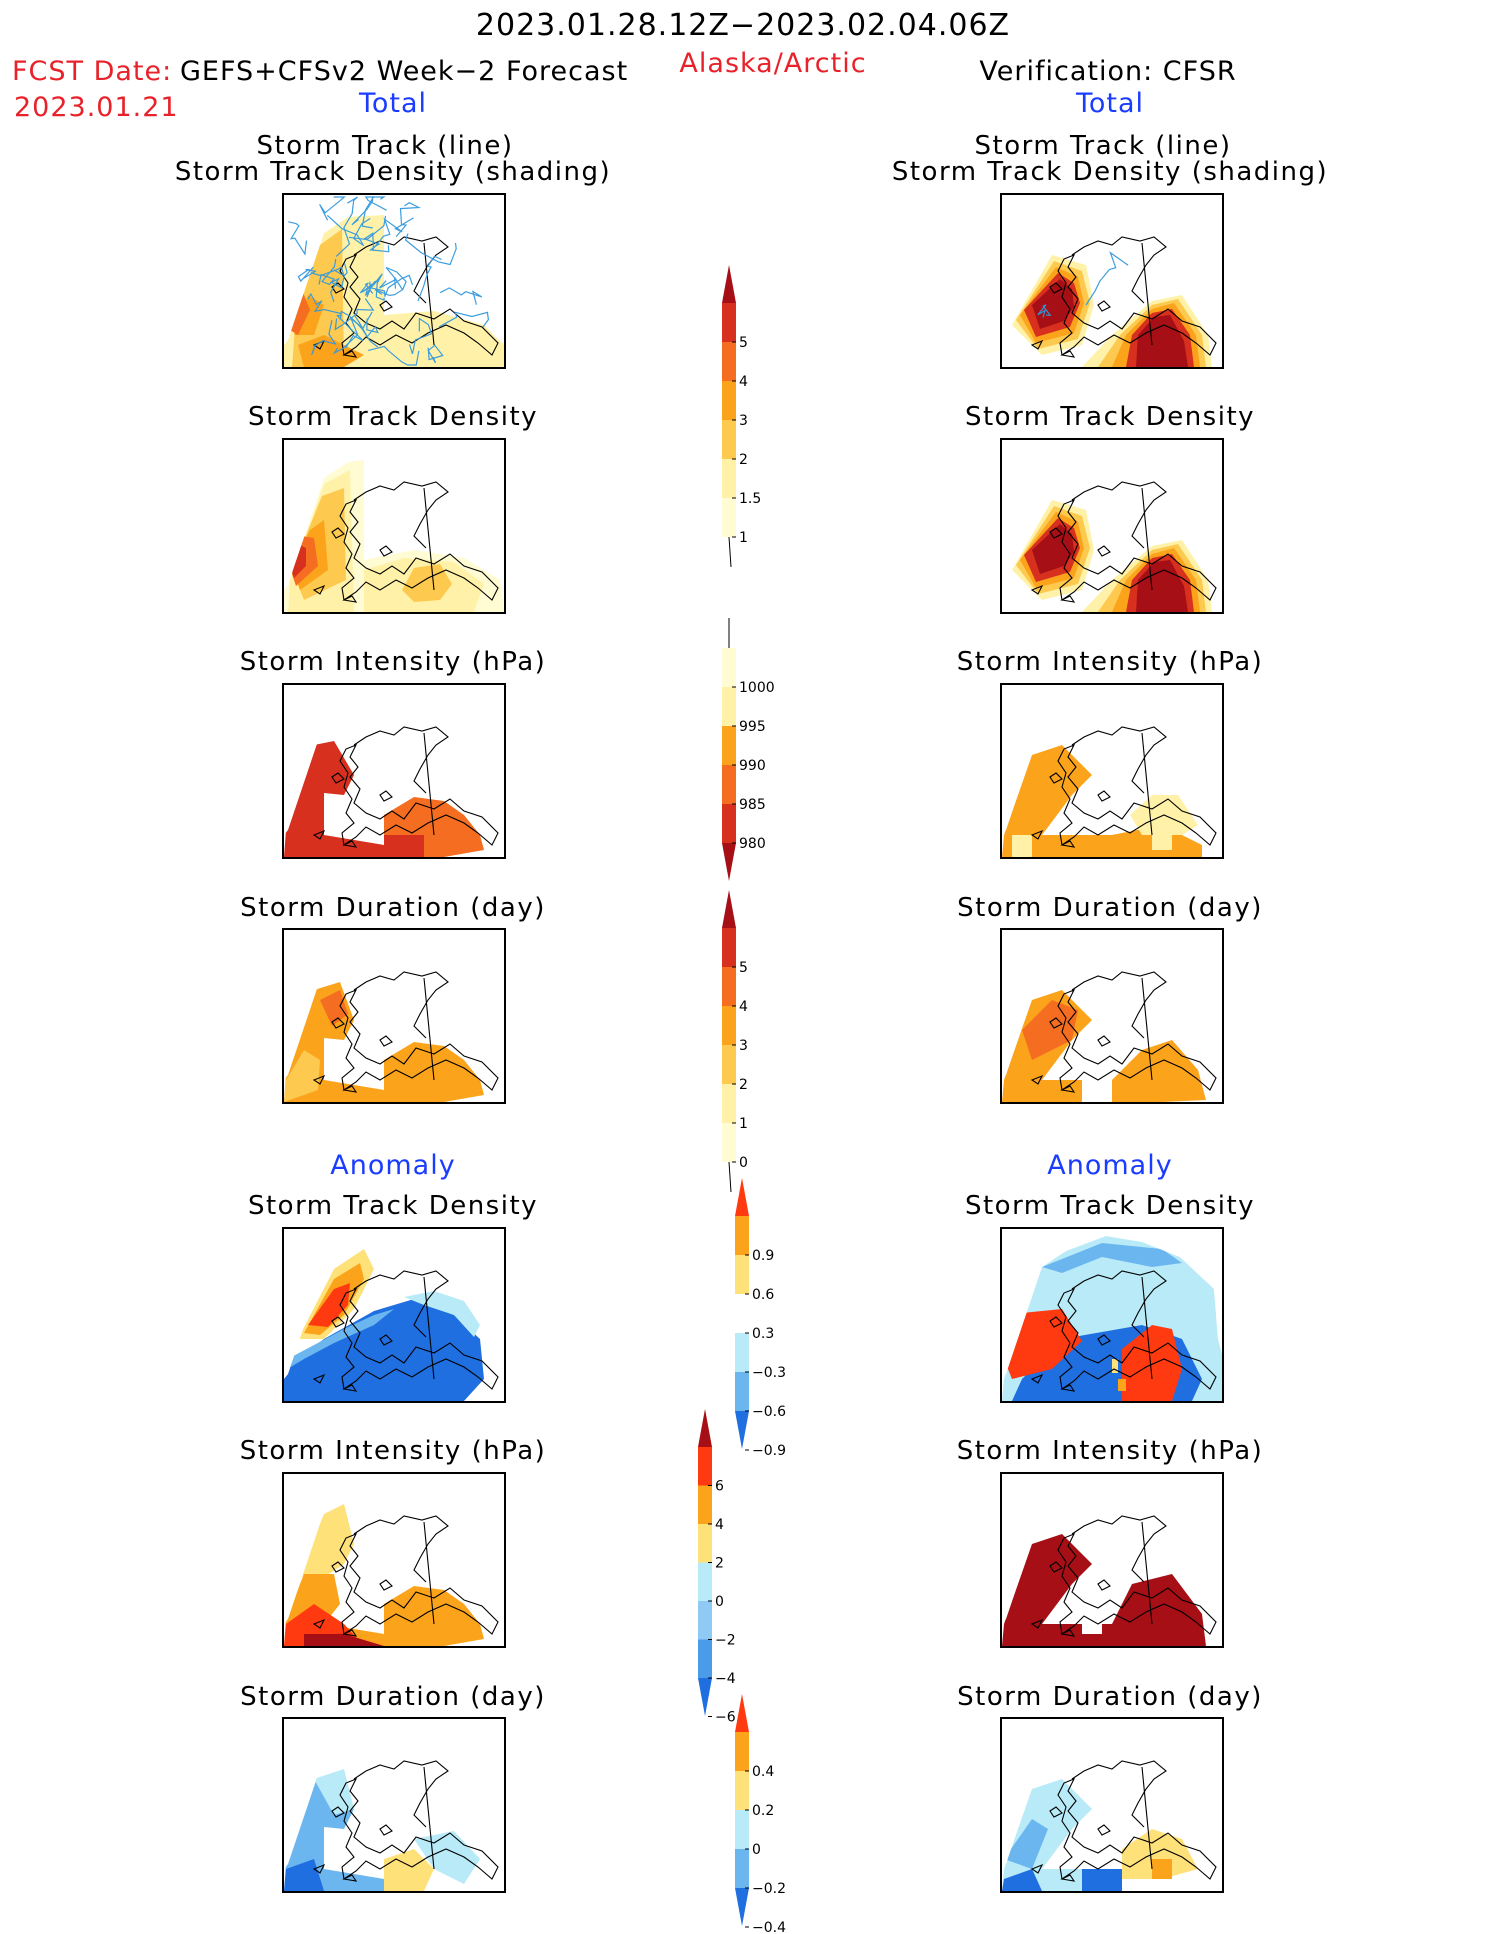 Image resolution: width=1487 pixels, height=1934 pixels. I want to click on colorbar-tick-label: 0.9, so click(763, 1256).